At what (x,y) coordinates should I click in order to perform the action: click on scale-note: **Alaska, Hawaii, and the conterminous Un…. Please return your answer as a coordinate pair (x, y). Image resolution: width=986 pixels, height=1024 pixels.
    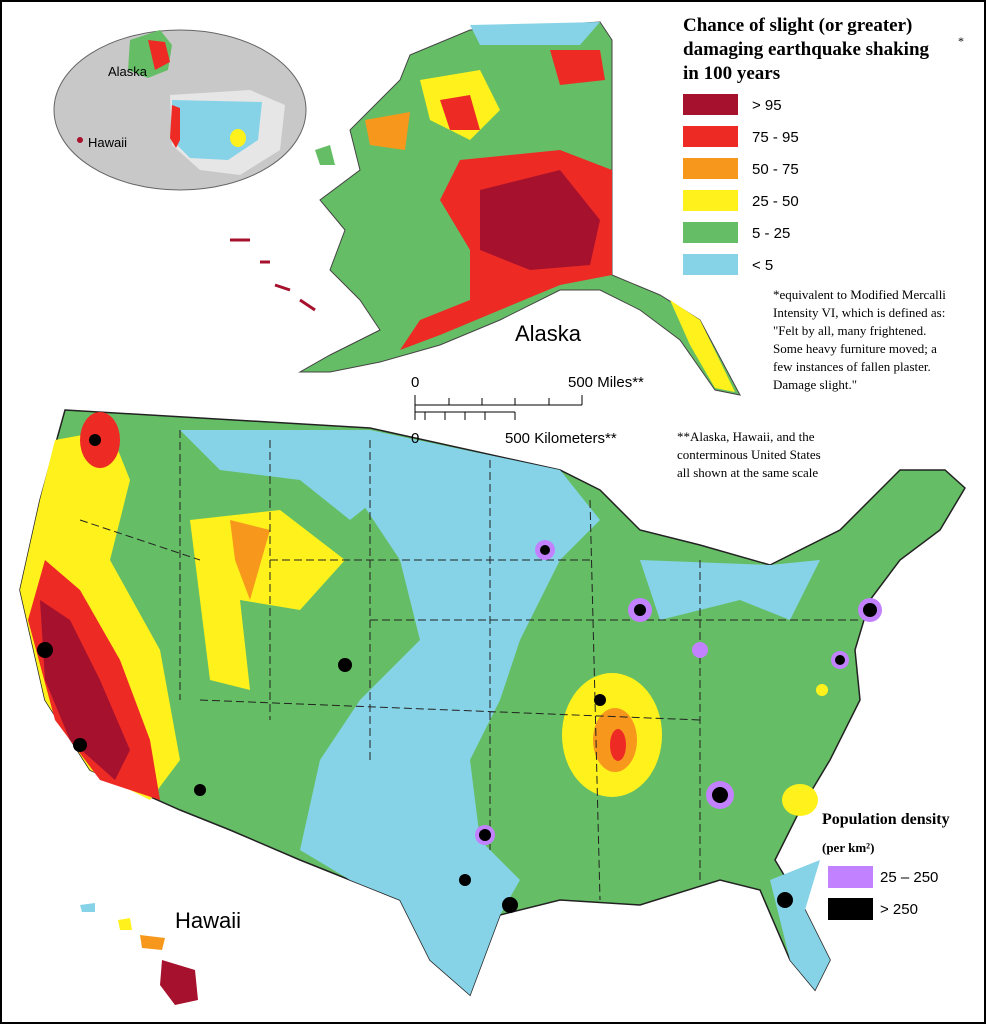
    Looking at the image, I should click on (749, 454).